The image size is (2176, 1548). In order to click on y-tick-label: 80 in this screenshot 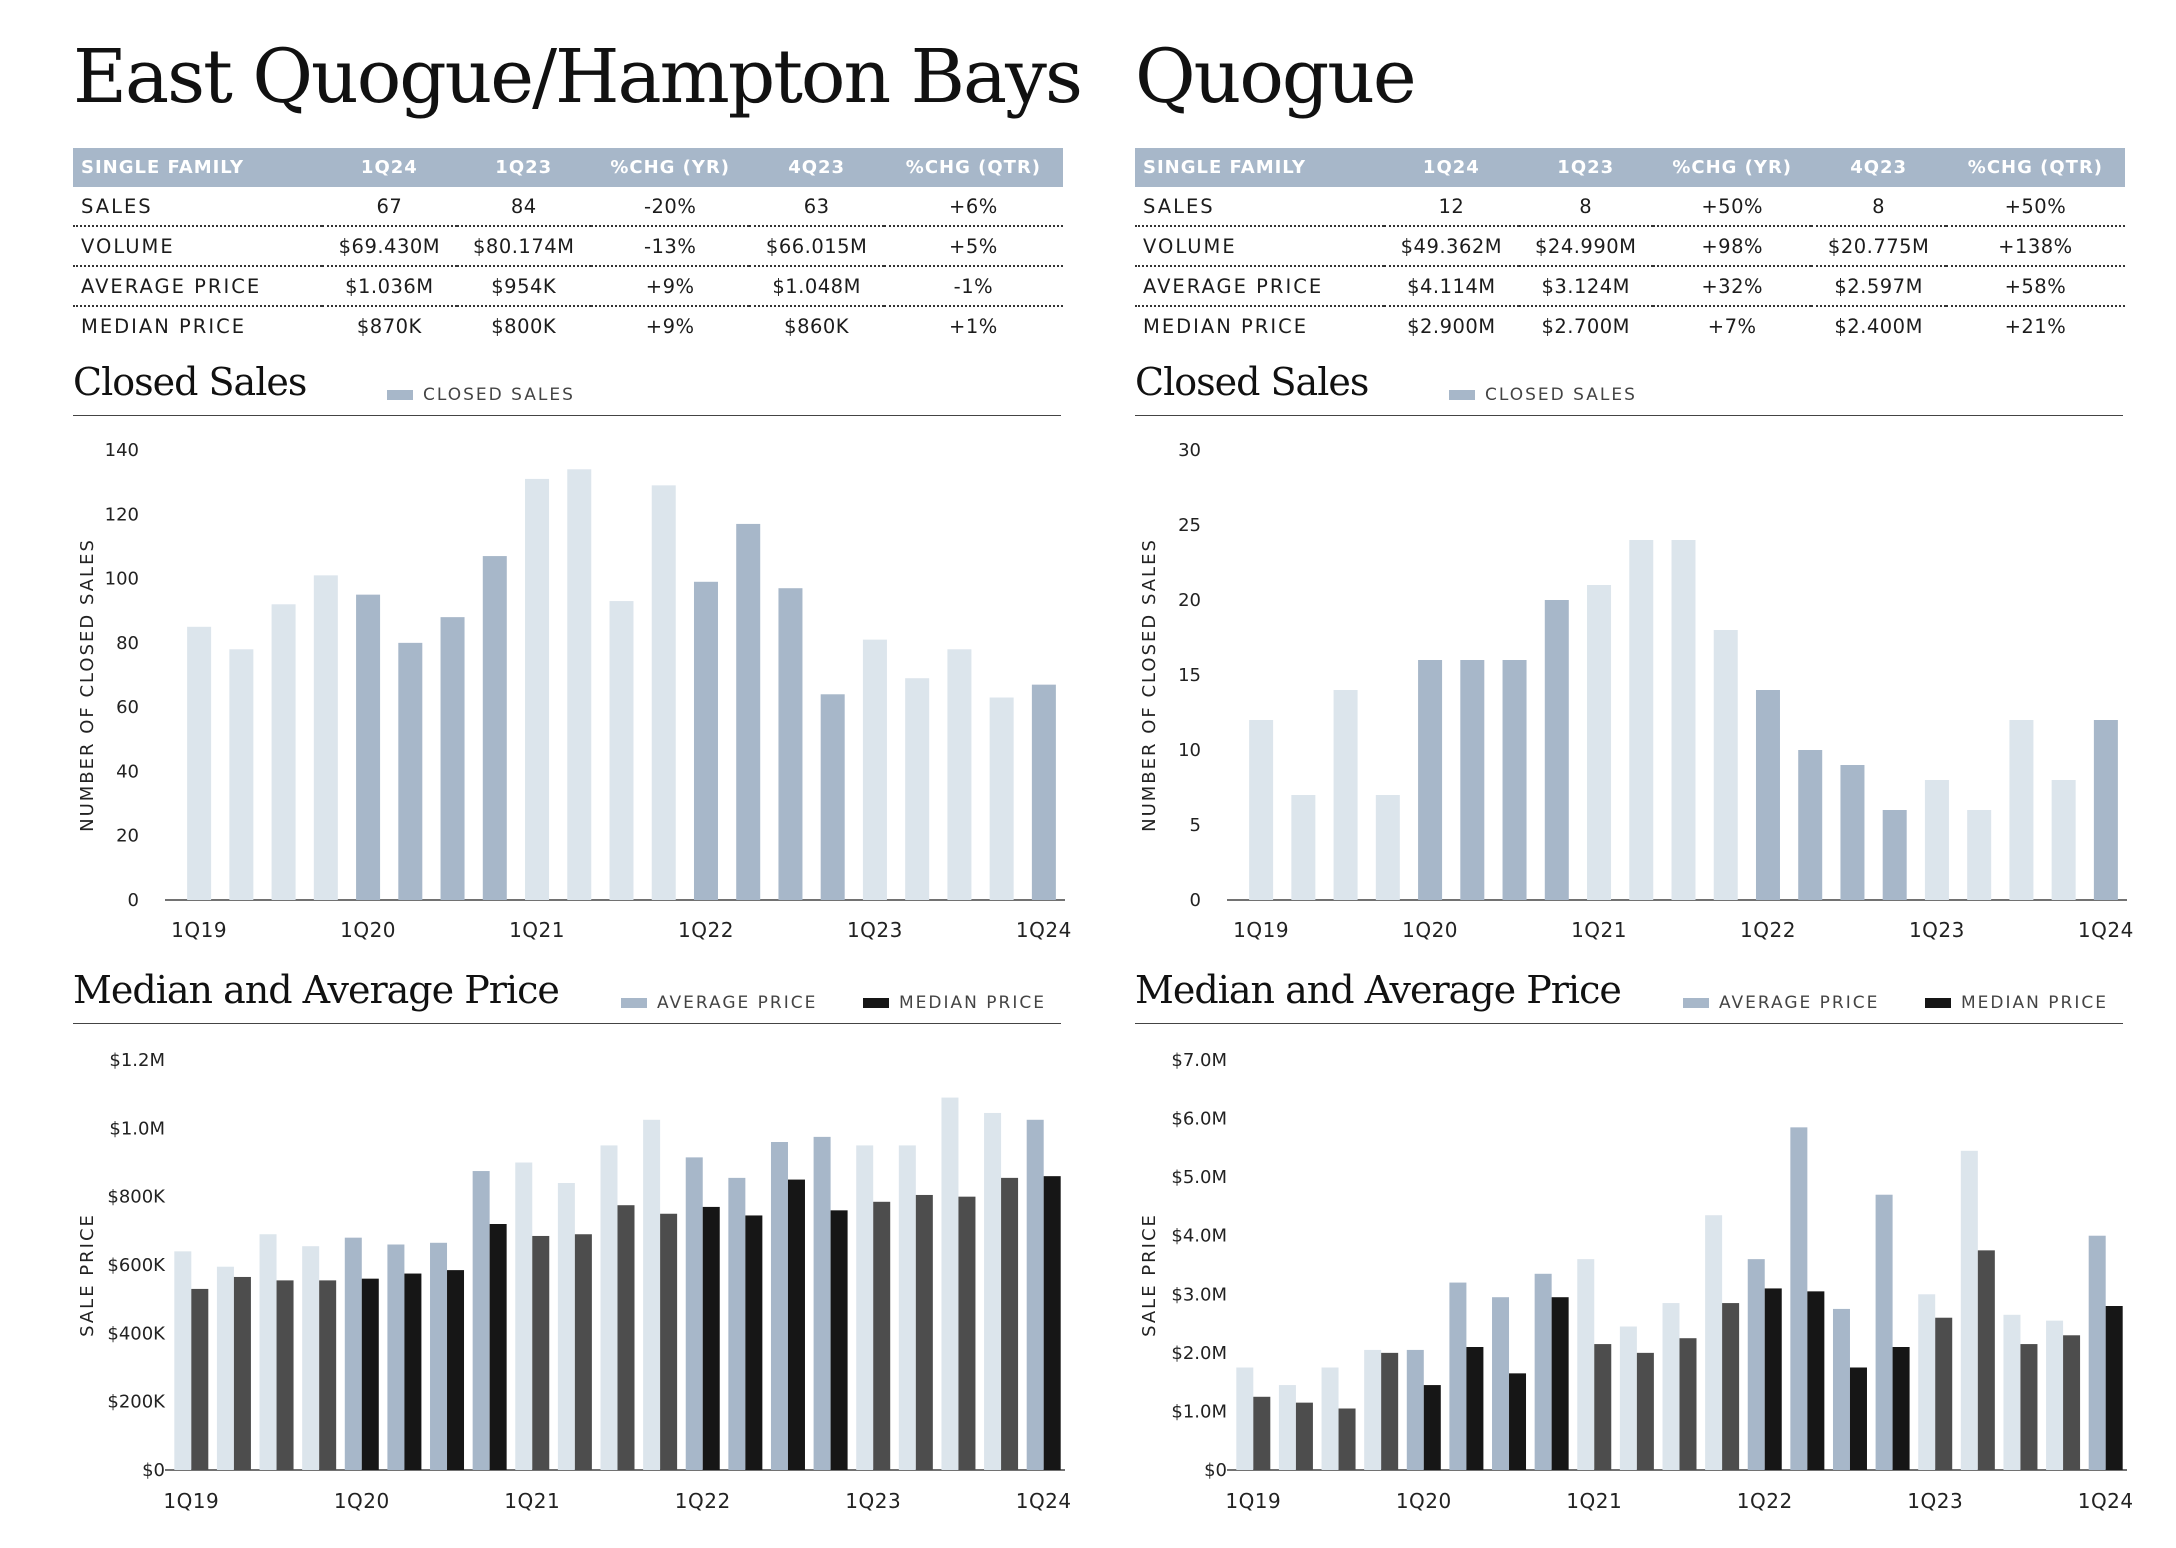, I will do `click(127, 643)`.